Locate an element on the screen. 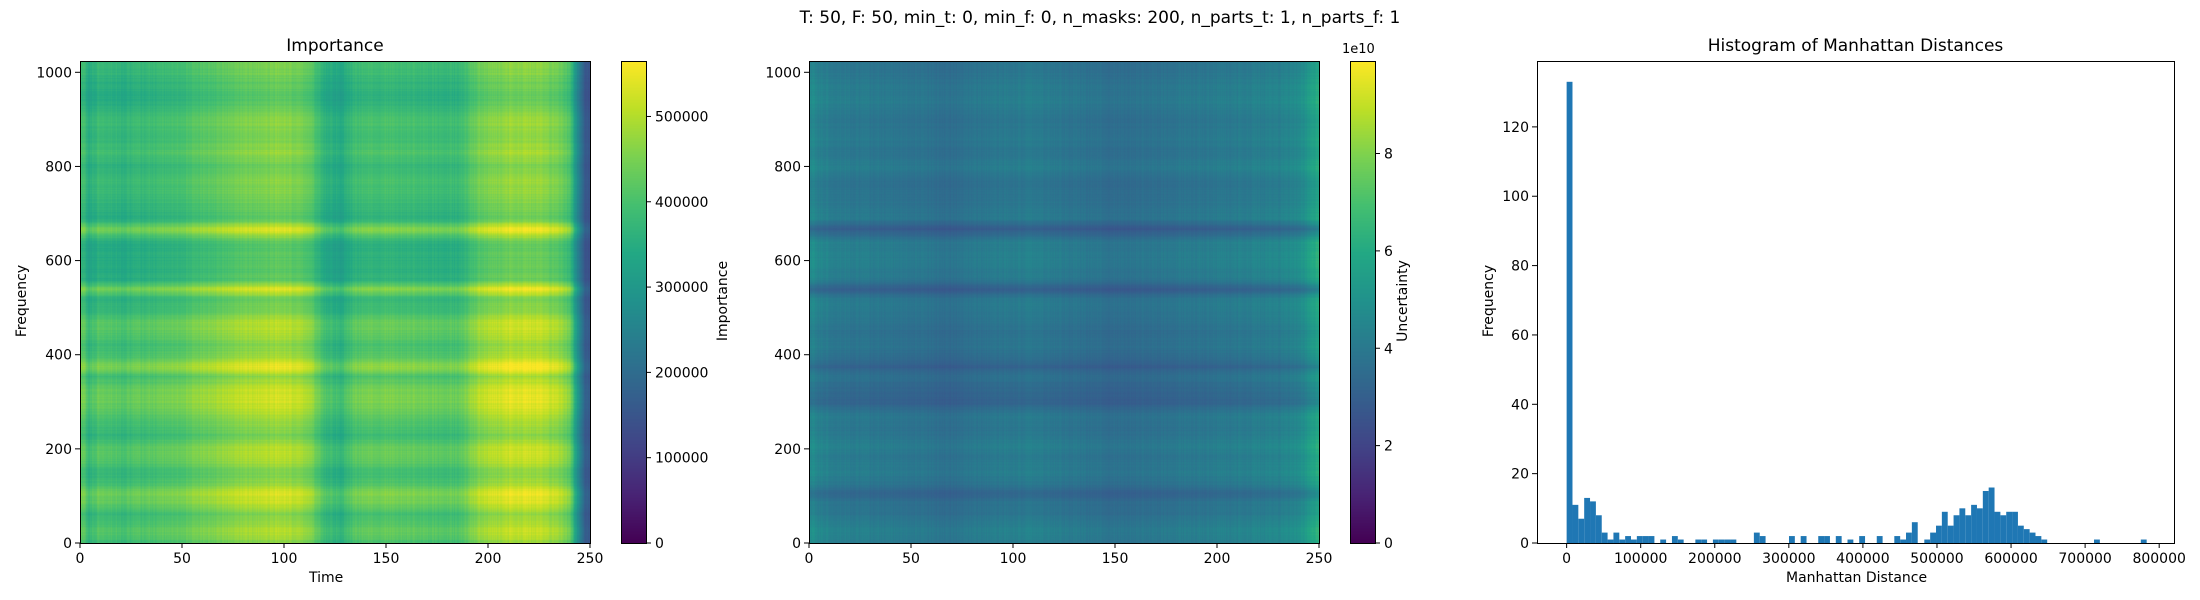 The image size is (2200, 600). uncertainty-ytick-label: 200 is located at coordinates (787, 450).